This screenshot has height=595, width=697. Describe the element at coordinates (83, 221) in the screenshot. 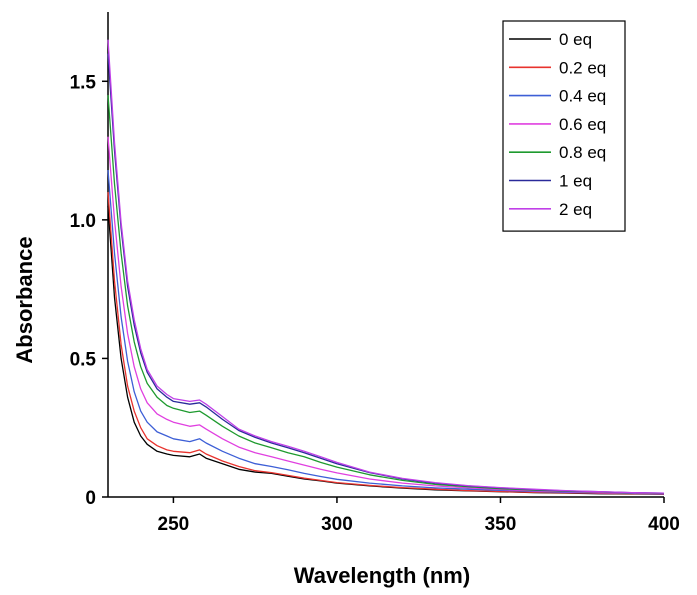

I see `y-tick-label: 1.0` at that location.